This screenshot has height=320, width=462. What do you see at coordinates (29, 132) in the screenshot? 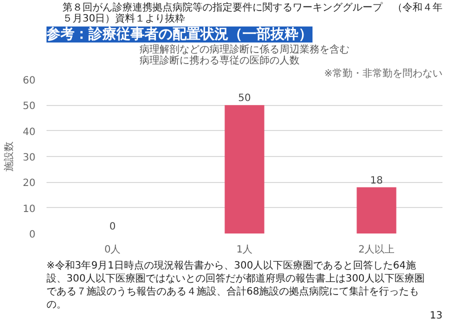
I see `y-tick-label: 40` at bounding box center [29, 132].